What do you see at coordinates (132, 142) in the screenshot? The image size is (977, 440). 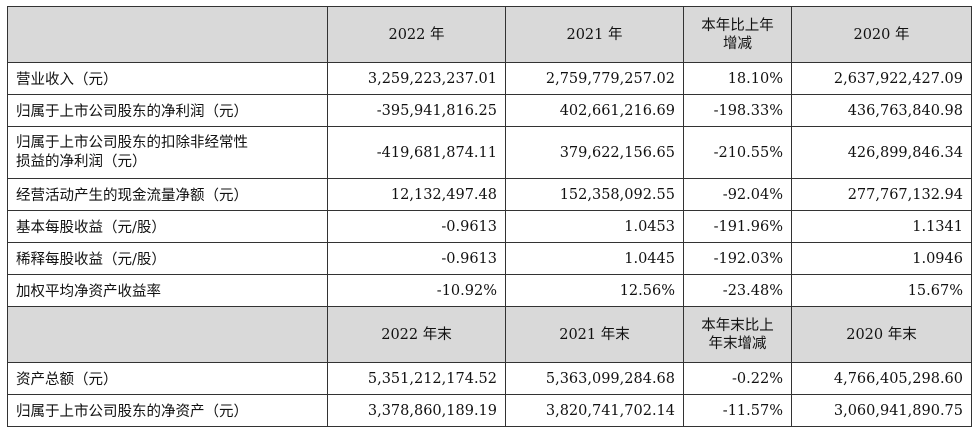 I see `row-label-line1: 归属于上市公司股东的扣除非经常性` at bounding box center [132, 142].